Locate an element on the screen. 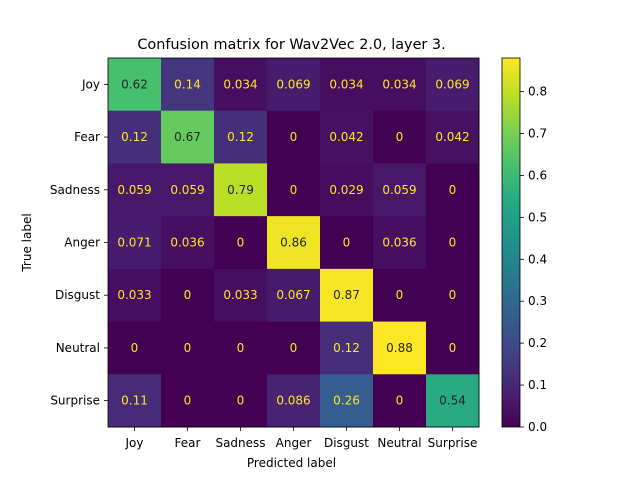 The height and width of the screenshot is (480, 640). colorbar is located at coordinates (511, 242).